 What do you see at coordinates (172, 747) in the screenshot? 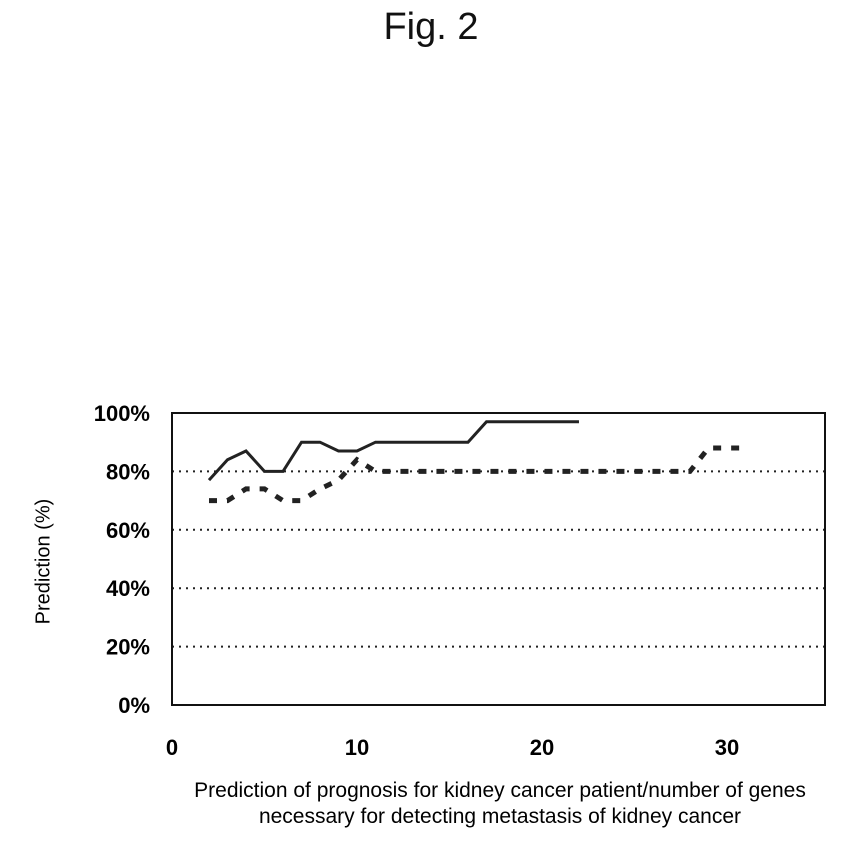
I see `x-tick-label: 0` at bounding box center [172, 747].